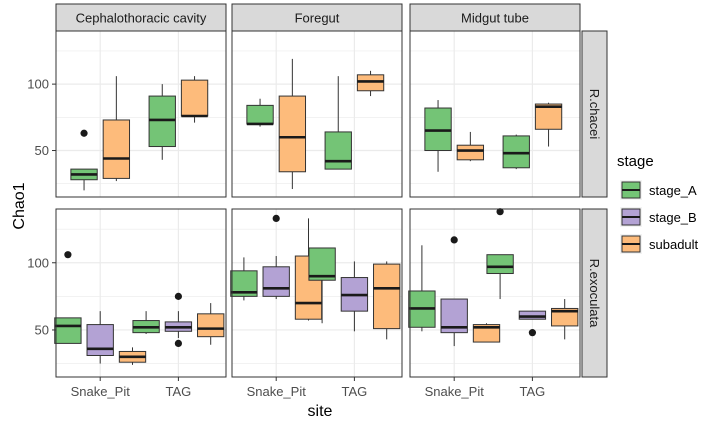 This screenshot has height=424, width=709. What do you see at coordinates (658, 203) in the screenshot?
I see `legend: stage stage_A stage_B subadult` at bounding box center [658, 203].